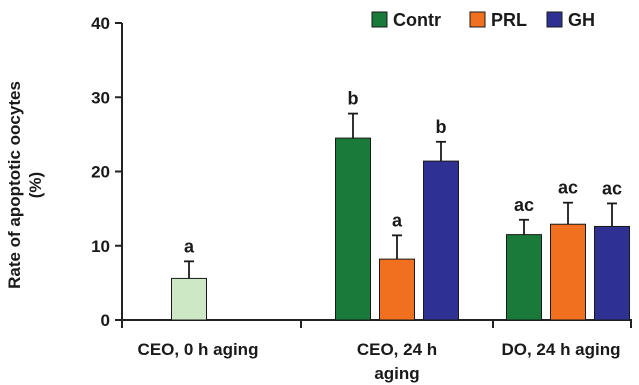 This screenshot has height=385, width=639. Describe the element at coordinates (477, 19) in the screenshot. I see `legend-swatch-prl` at that location.